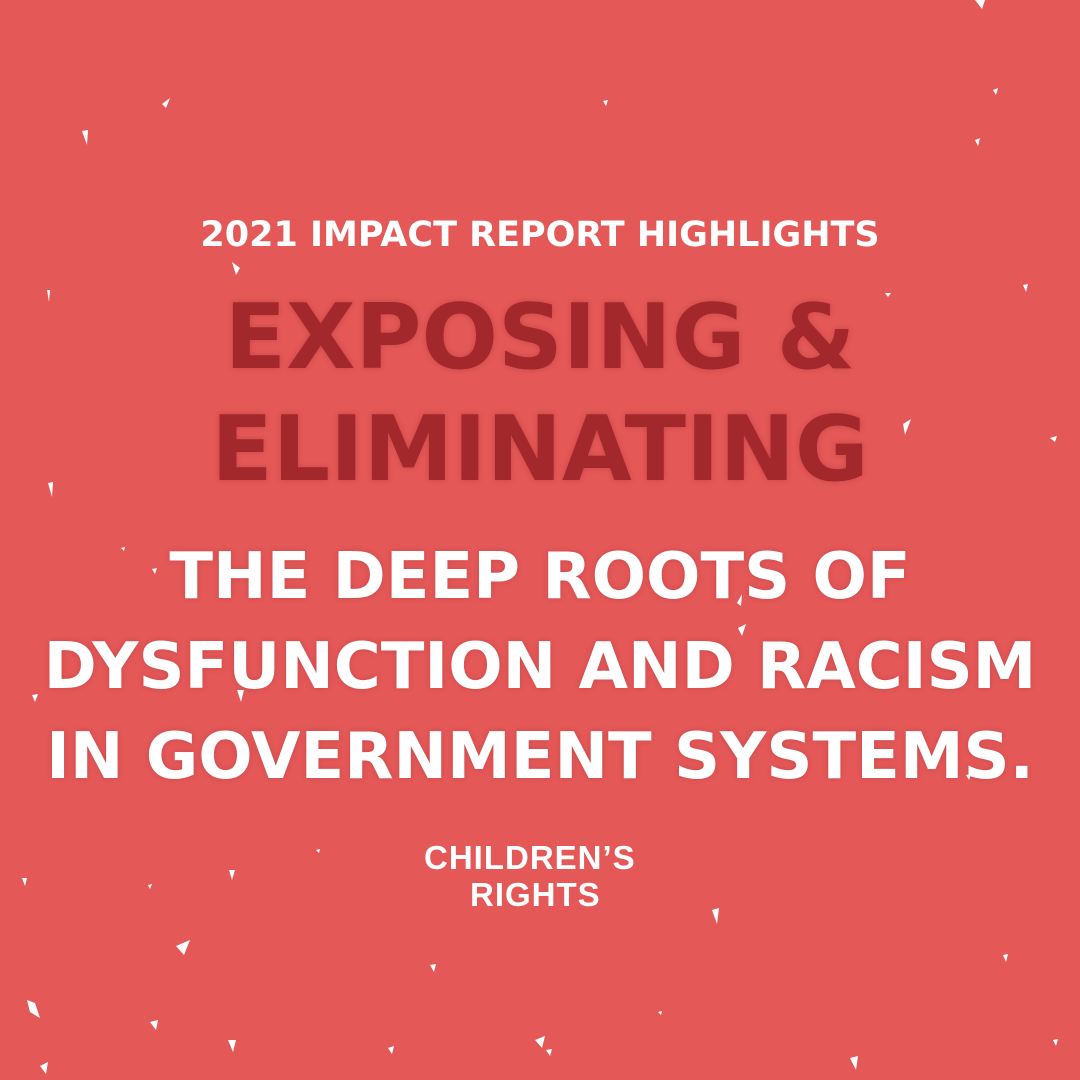 This screenshot has width=1080, height=1080. Describe the element at coordinates (530, 857) in the screenshot. I see `logo-line-1: CHILDREN’S` at that location.